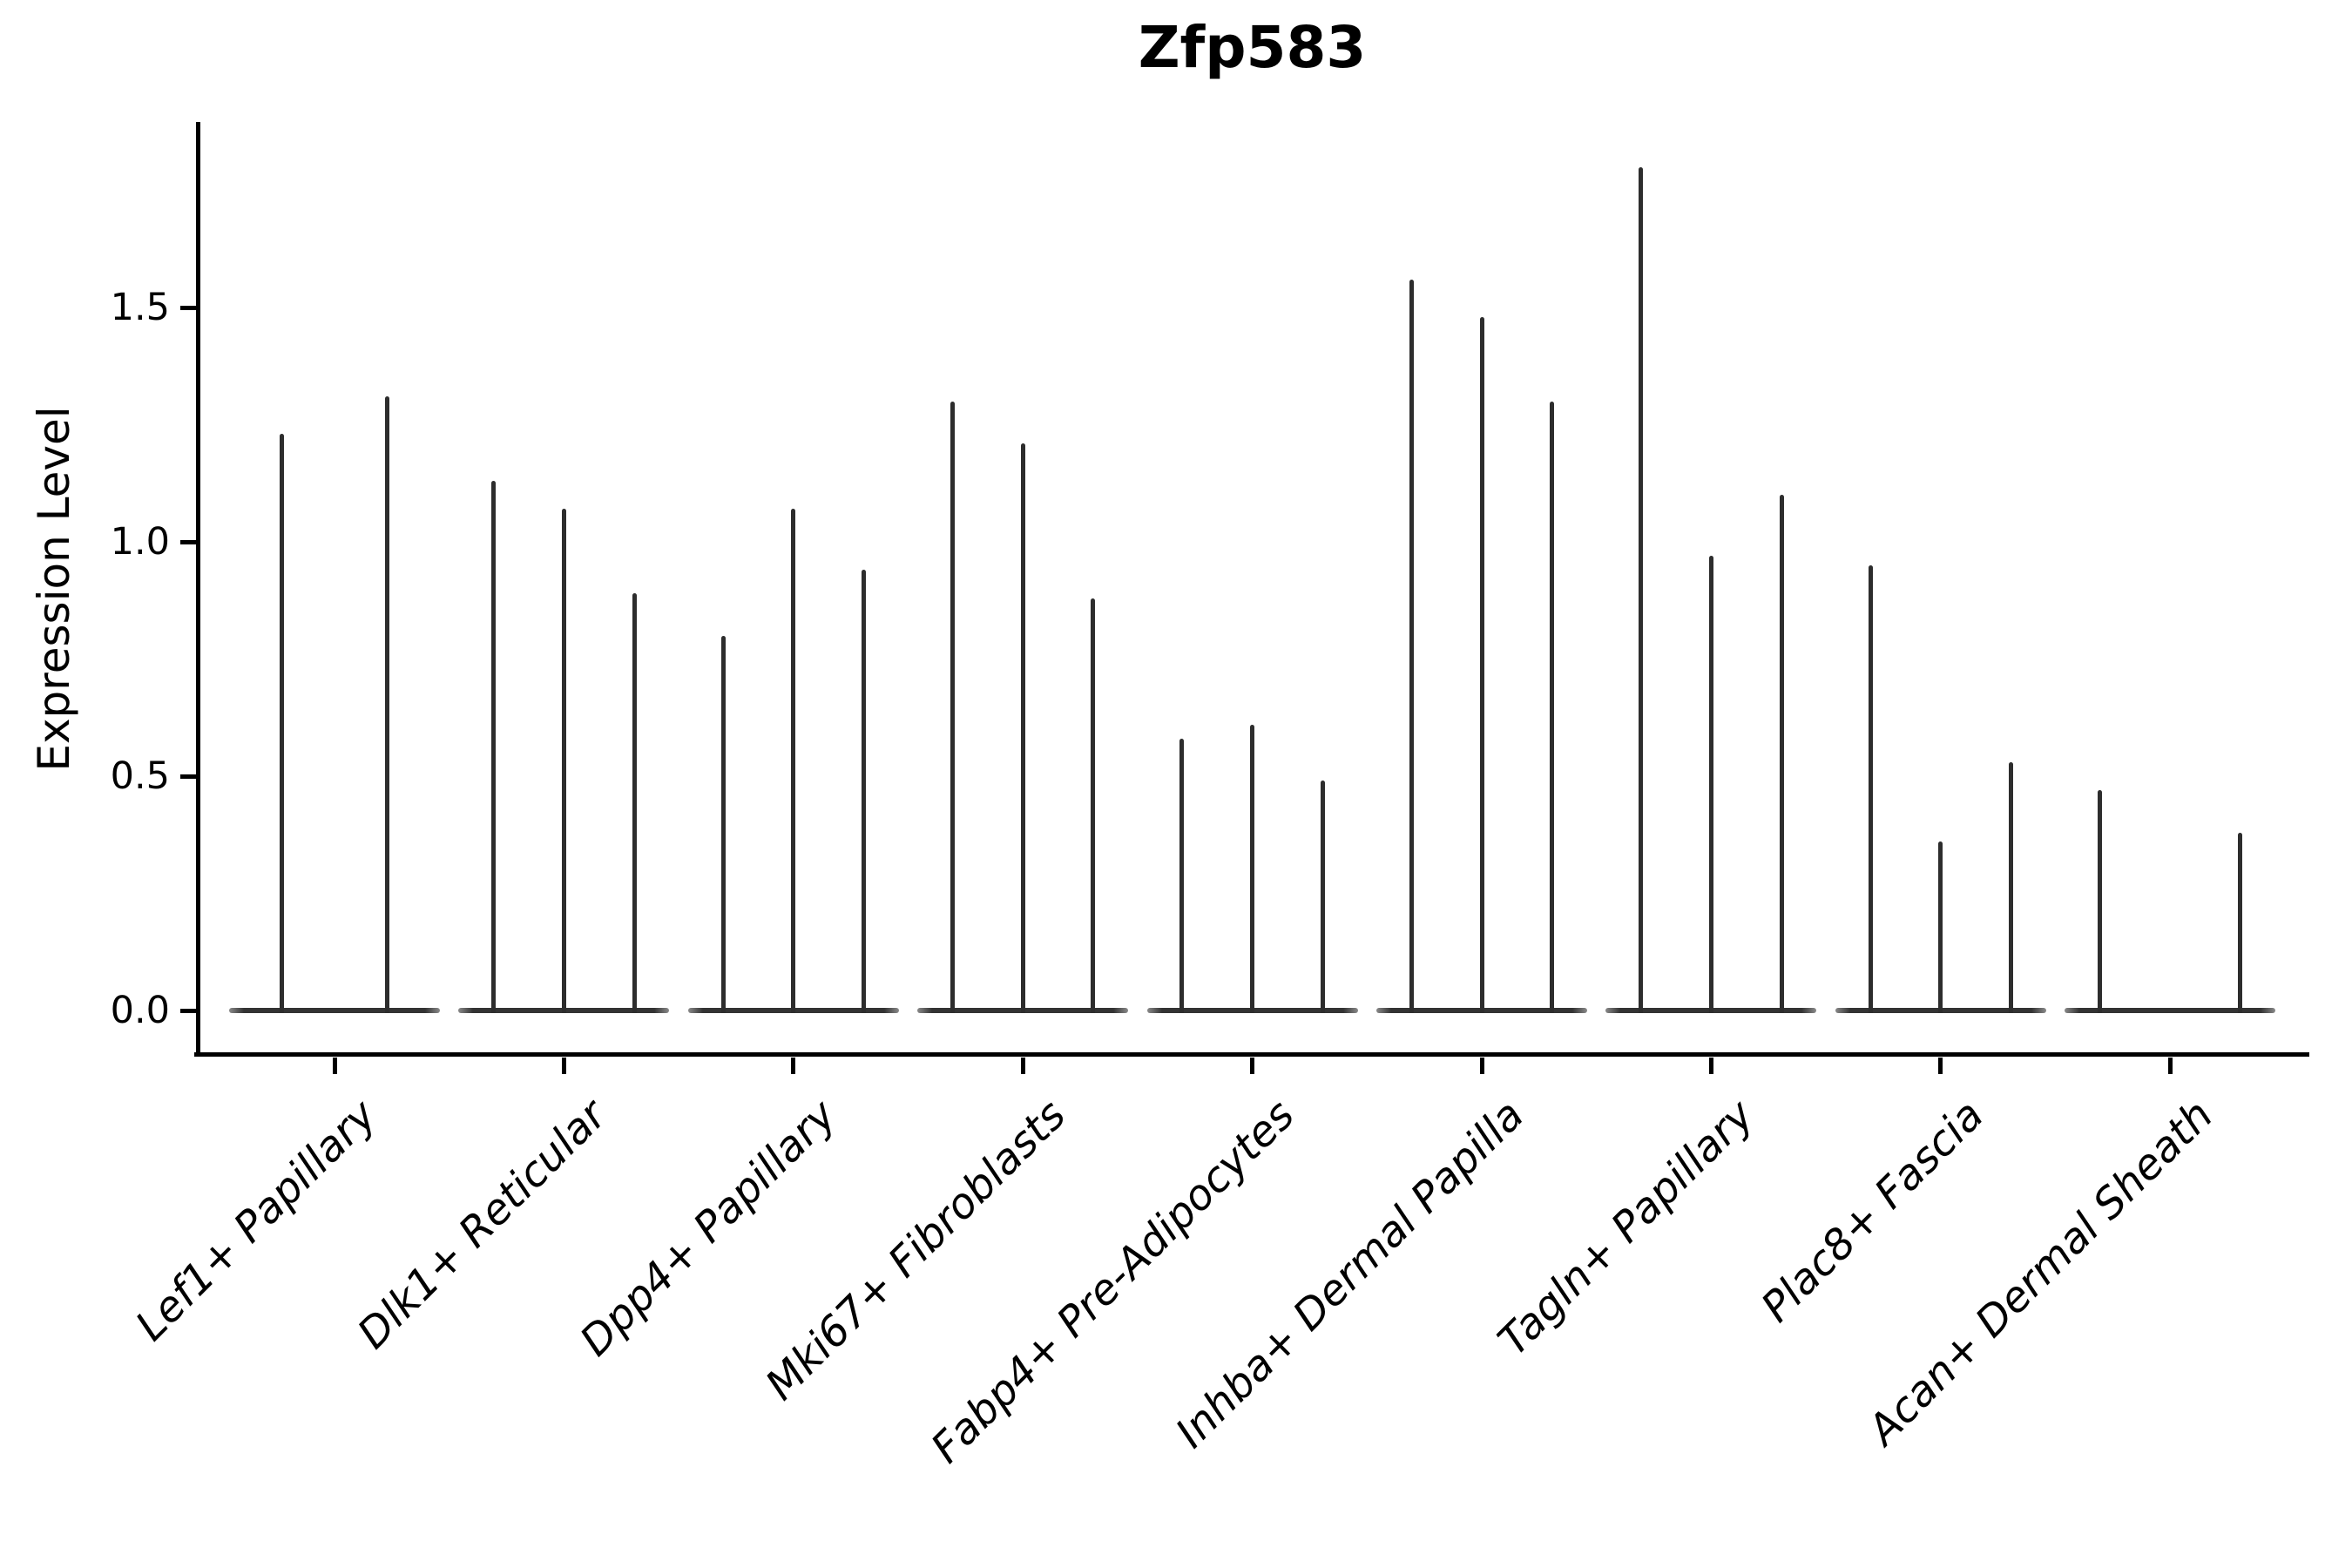 The image size is (2352, 1568). Describe the element at coordinates (1251, 1054) in the screenshot. I see `x-axis-spine` at that location.